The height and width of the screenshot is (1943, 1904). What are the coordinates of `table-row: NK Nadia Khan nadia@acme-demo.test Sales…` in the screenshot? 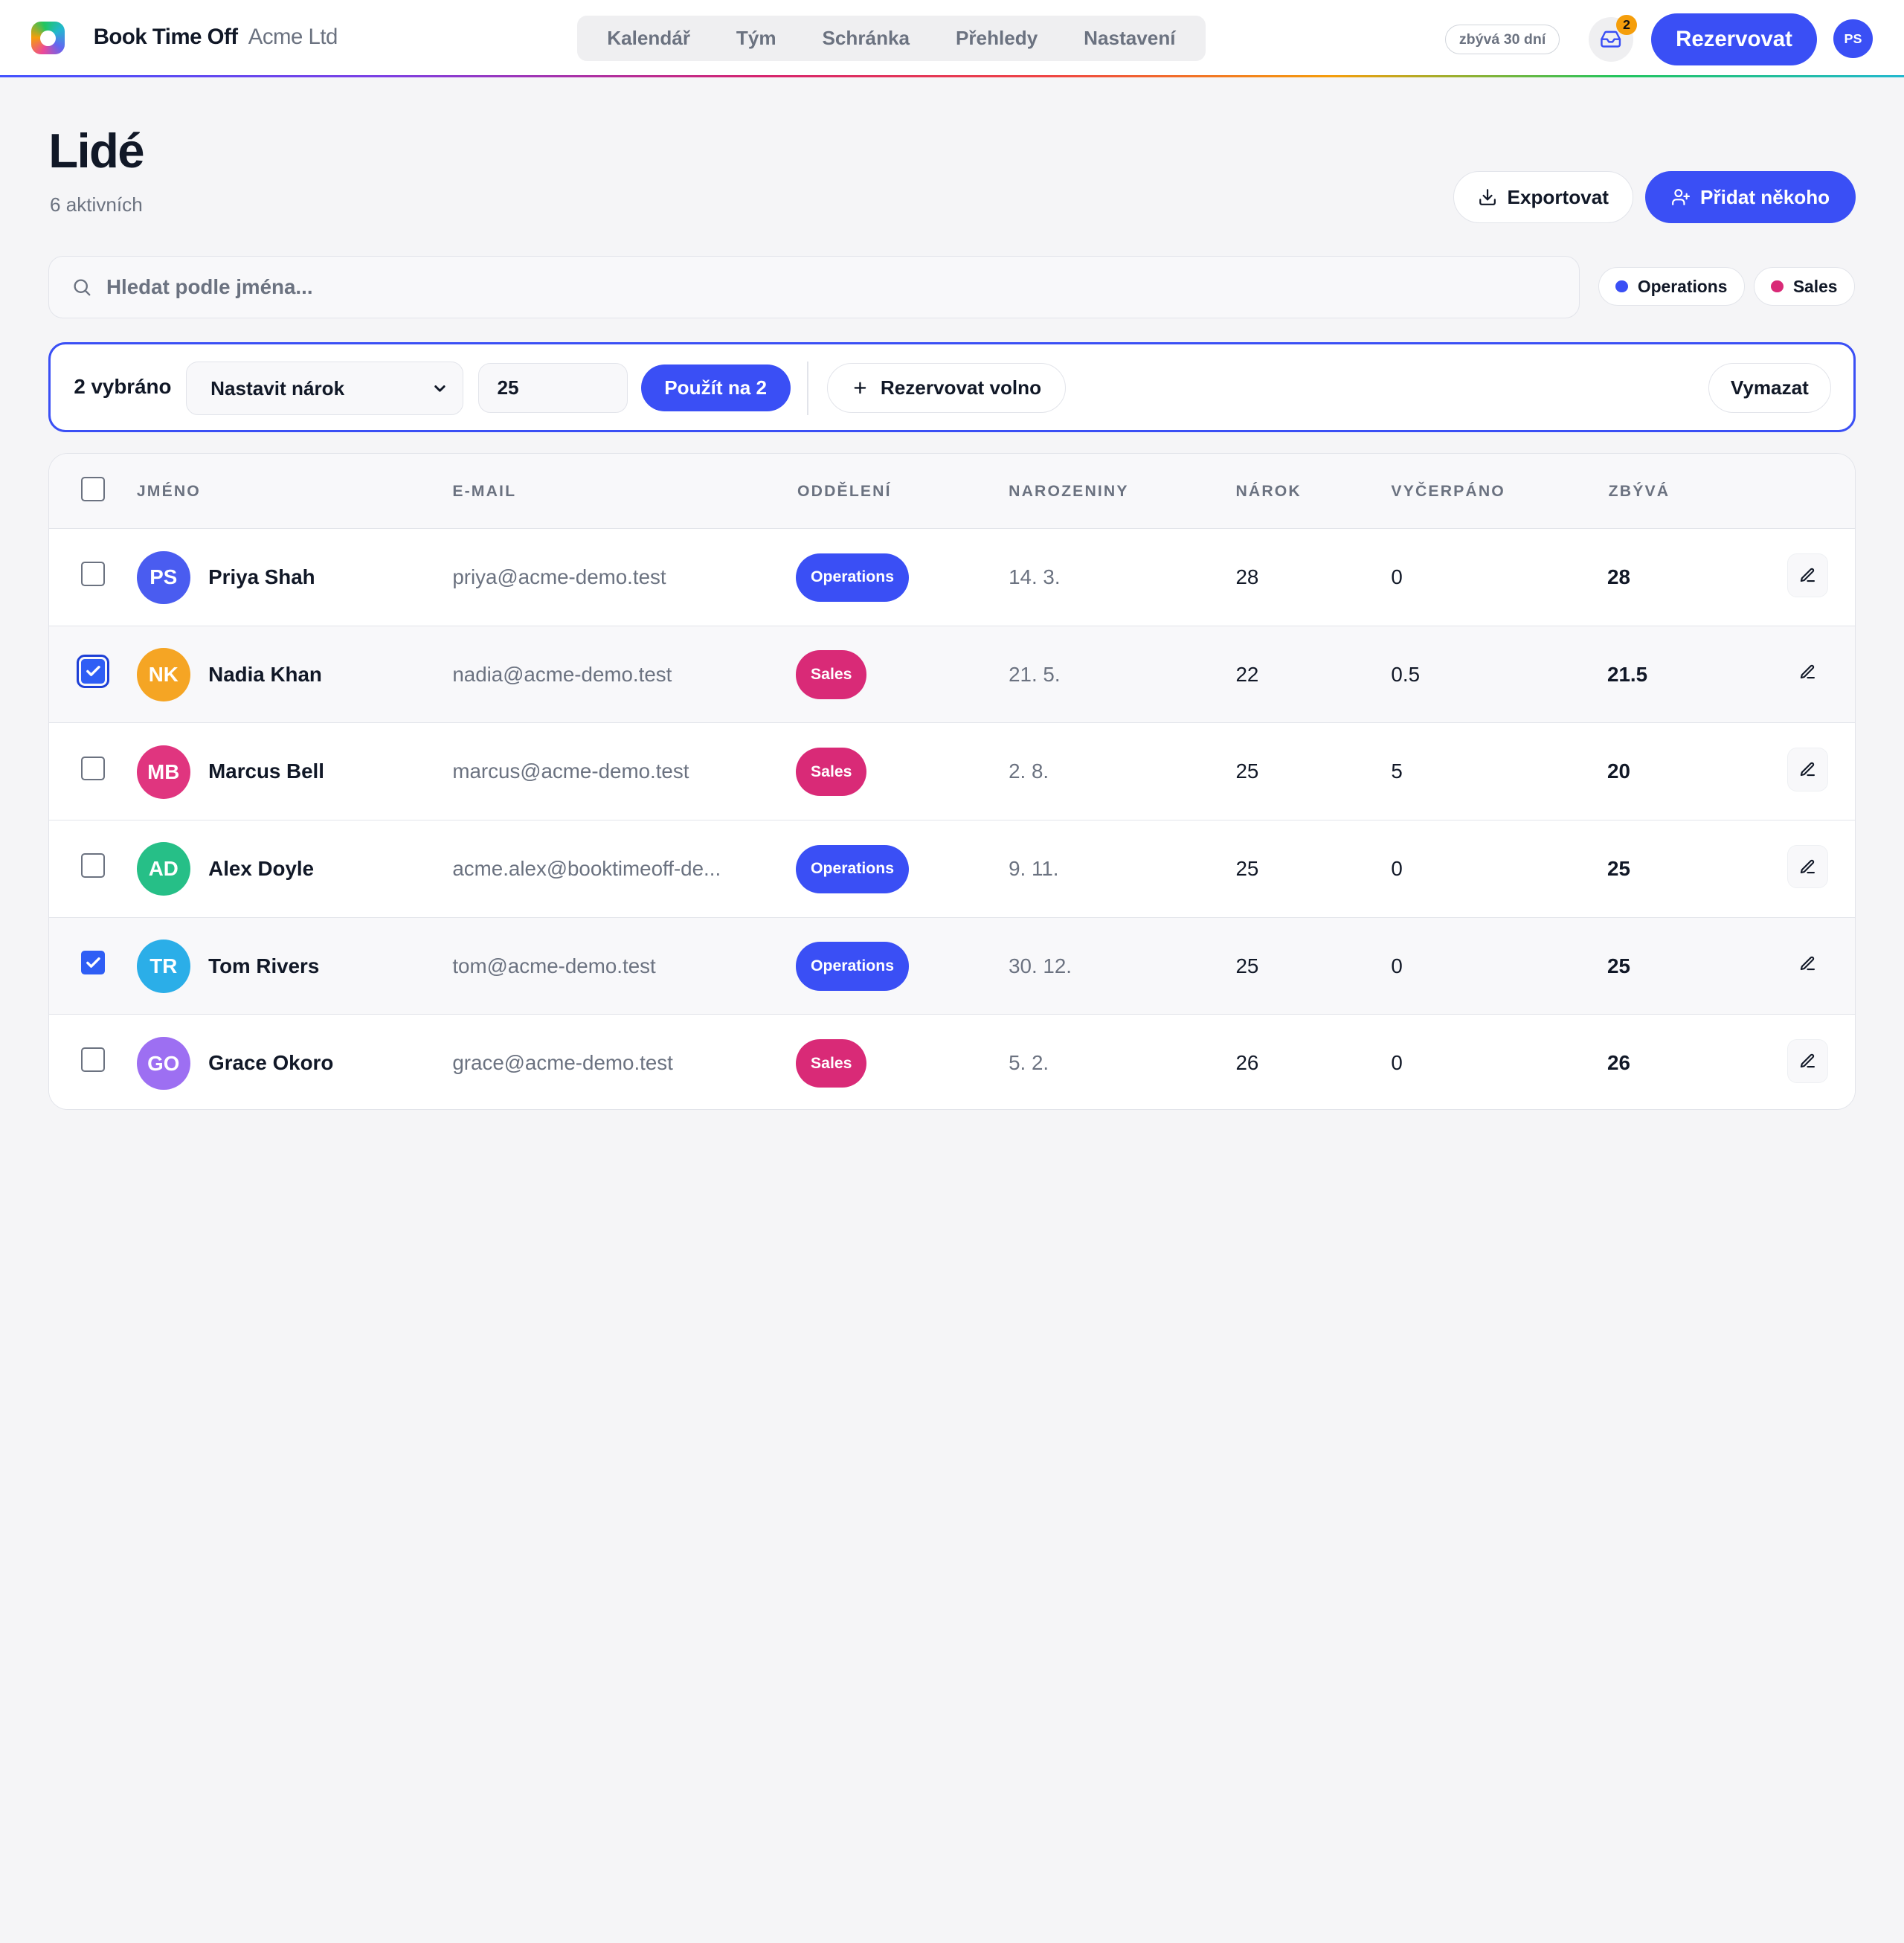 It's located at (952, 675).